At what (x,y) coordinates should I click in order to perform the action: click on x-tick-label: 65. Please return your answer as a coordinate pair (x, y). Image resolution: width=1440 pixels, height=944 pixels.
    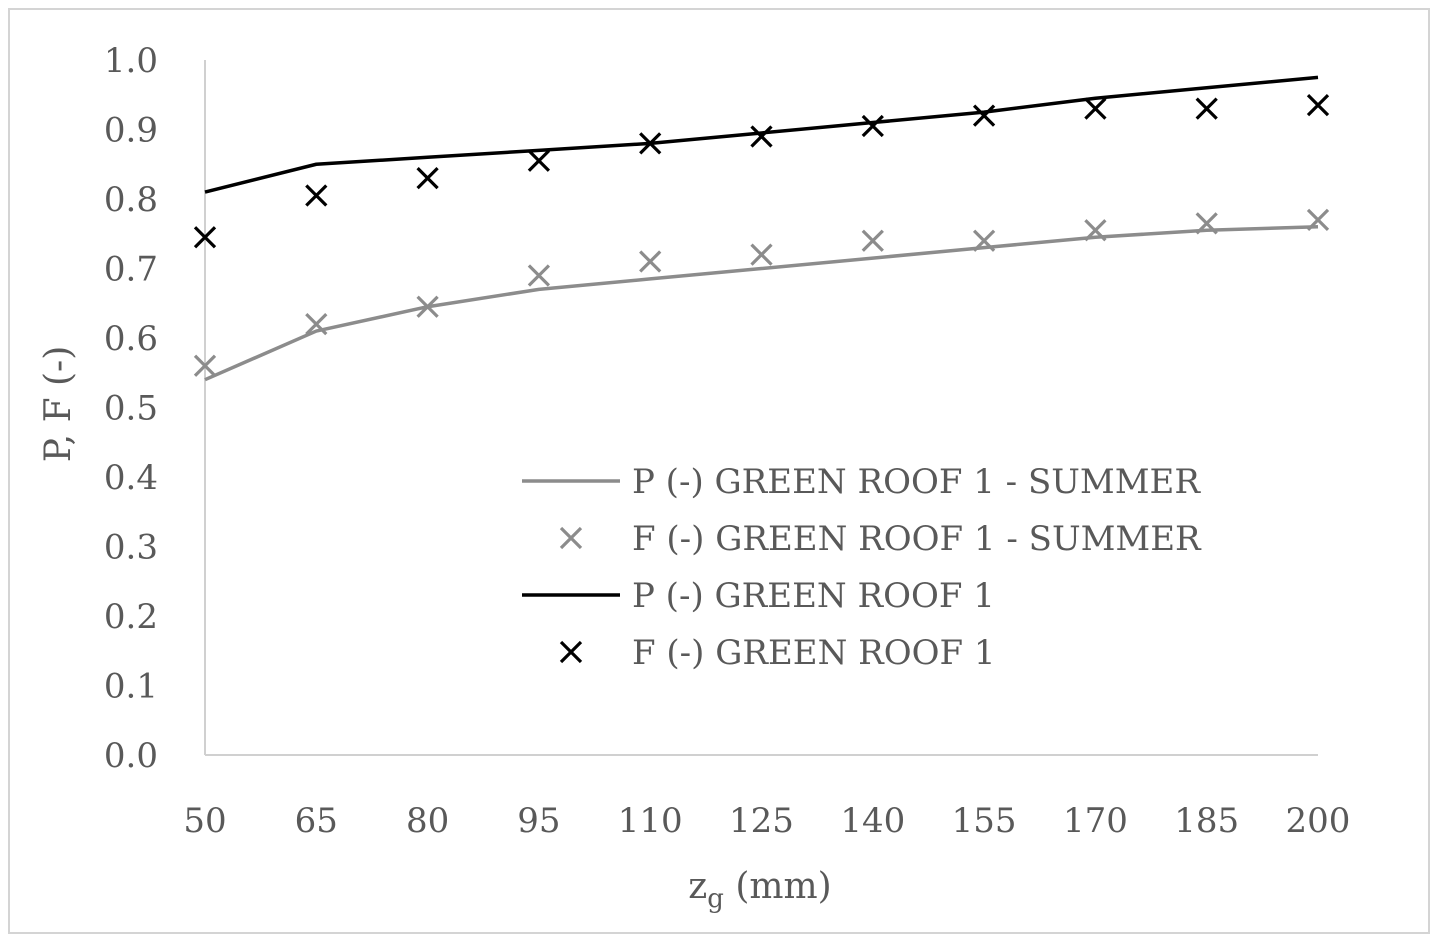
    Looking at the image, I should click on (316, 821).